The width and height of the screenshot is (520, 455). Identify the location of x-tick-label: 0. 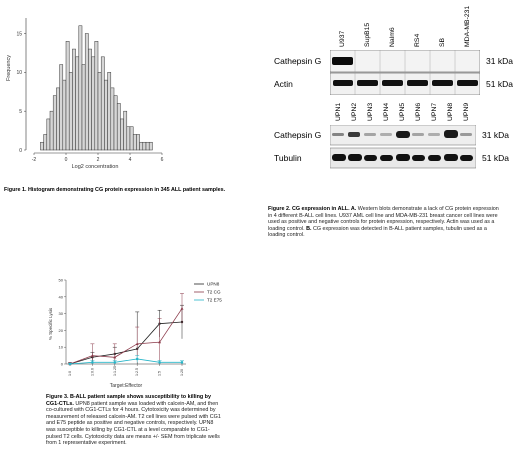
(66, 160).